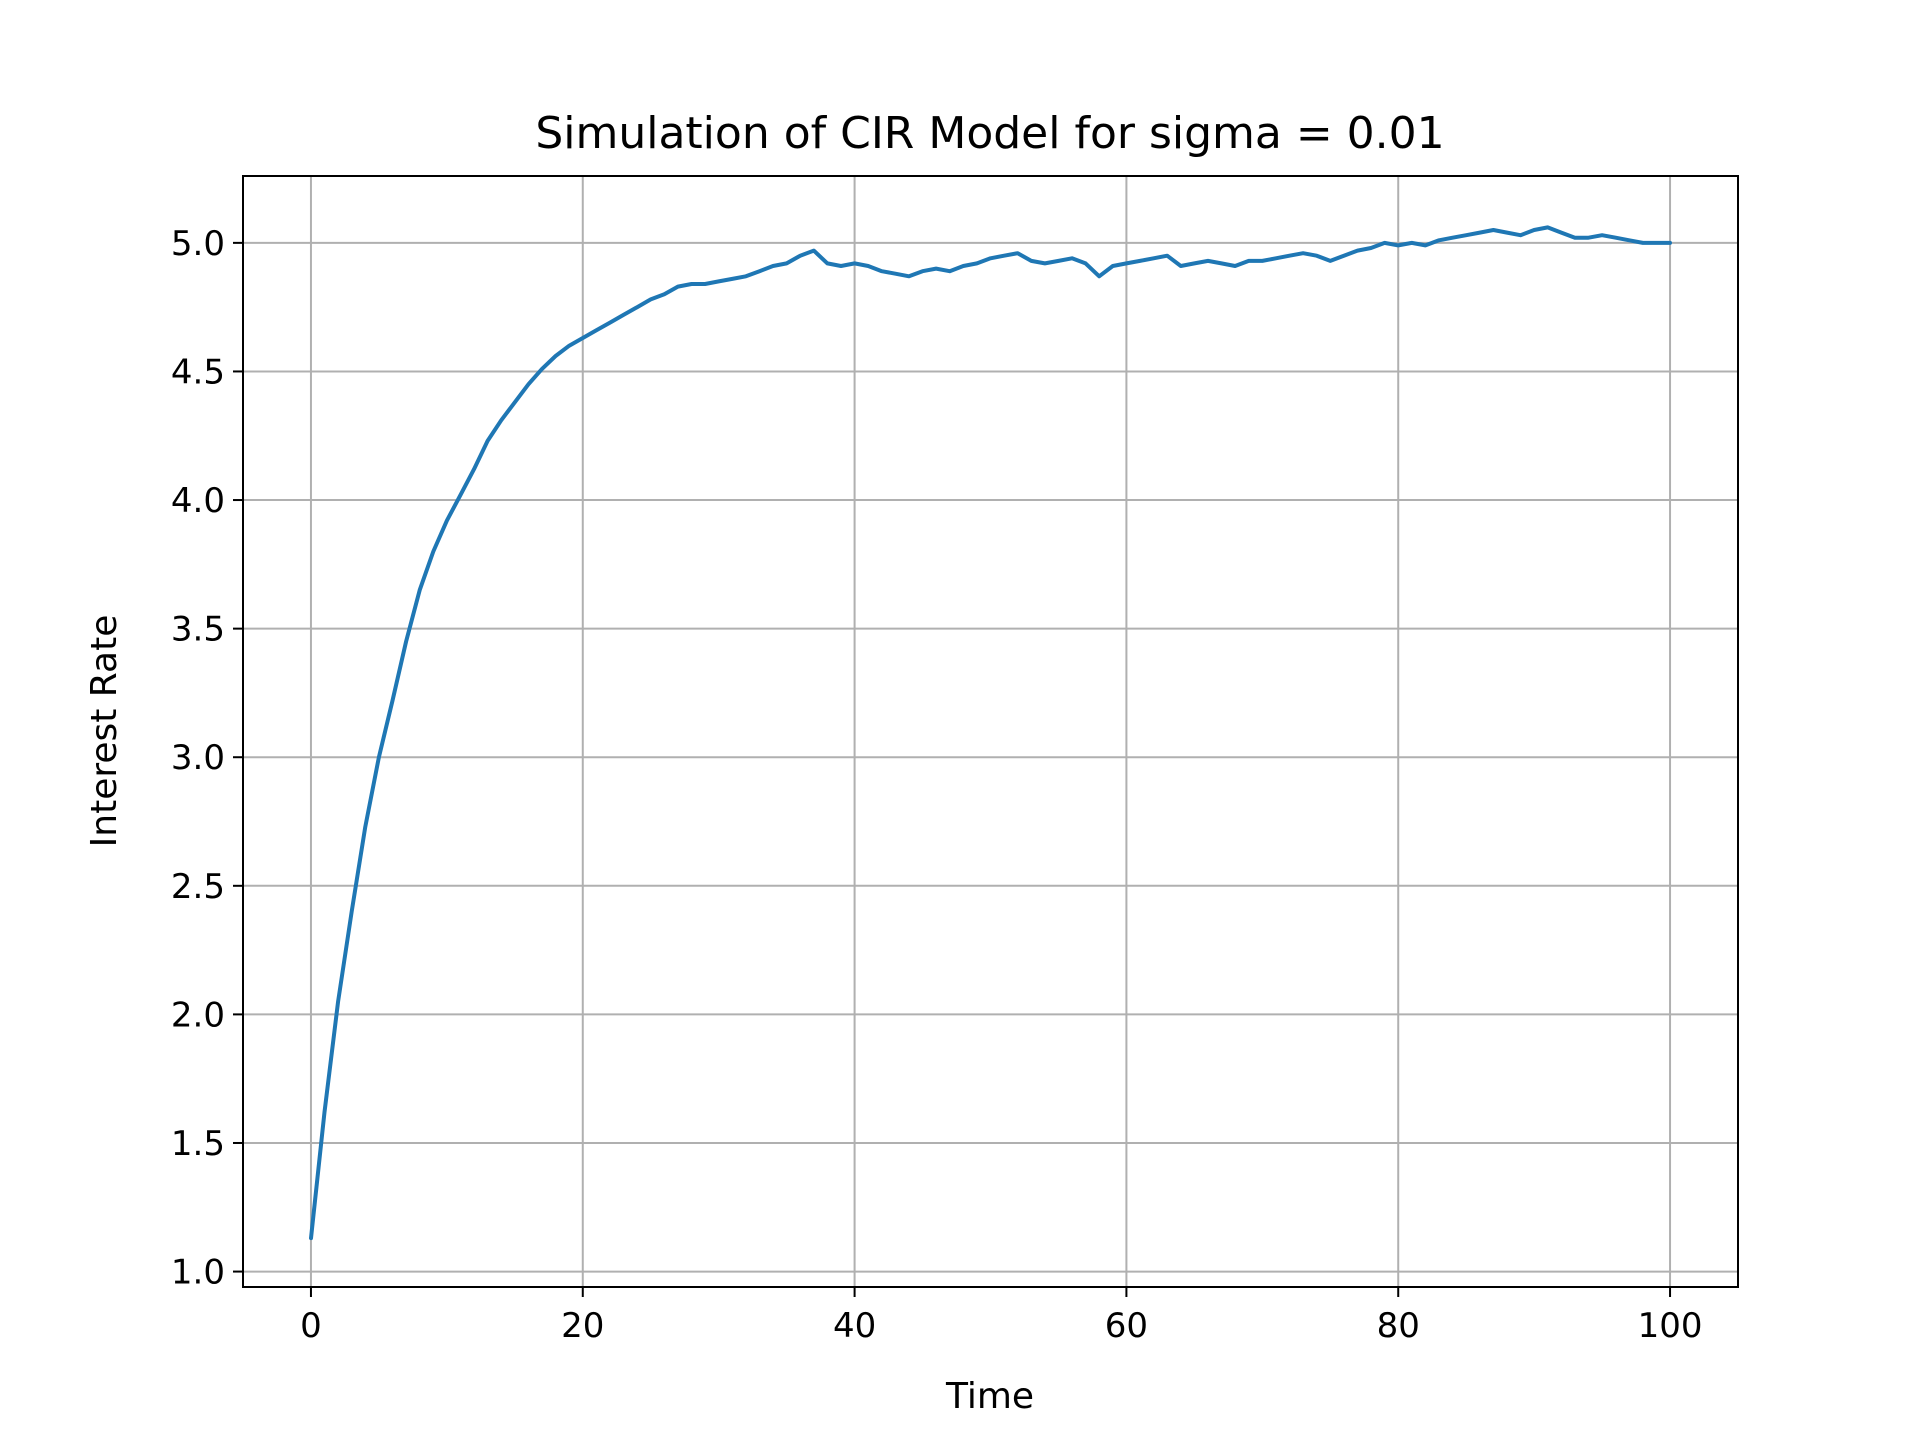 The image size is (1920, 1440). What do you see at coordinates (989, 133) in the screenshot?
I see `chart-title: Simulation of CIR Model for sigma = 0.01` at bounding box center [989, 133].